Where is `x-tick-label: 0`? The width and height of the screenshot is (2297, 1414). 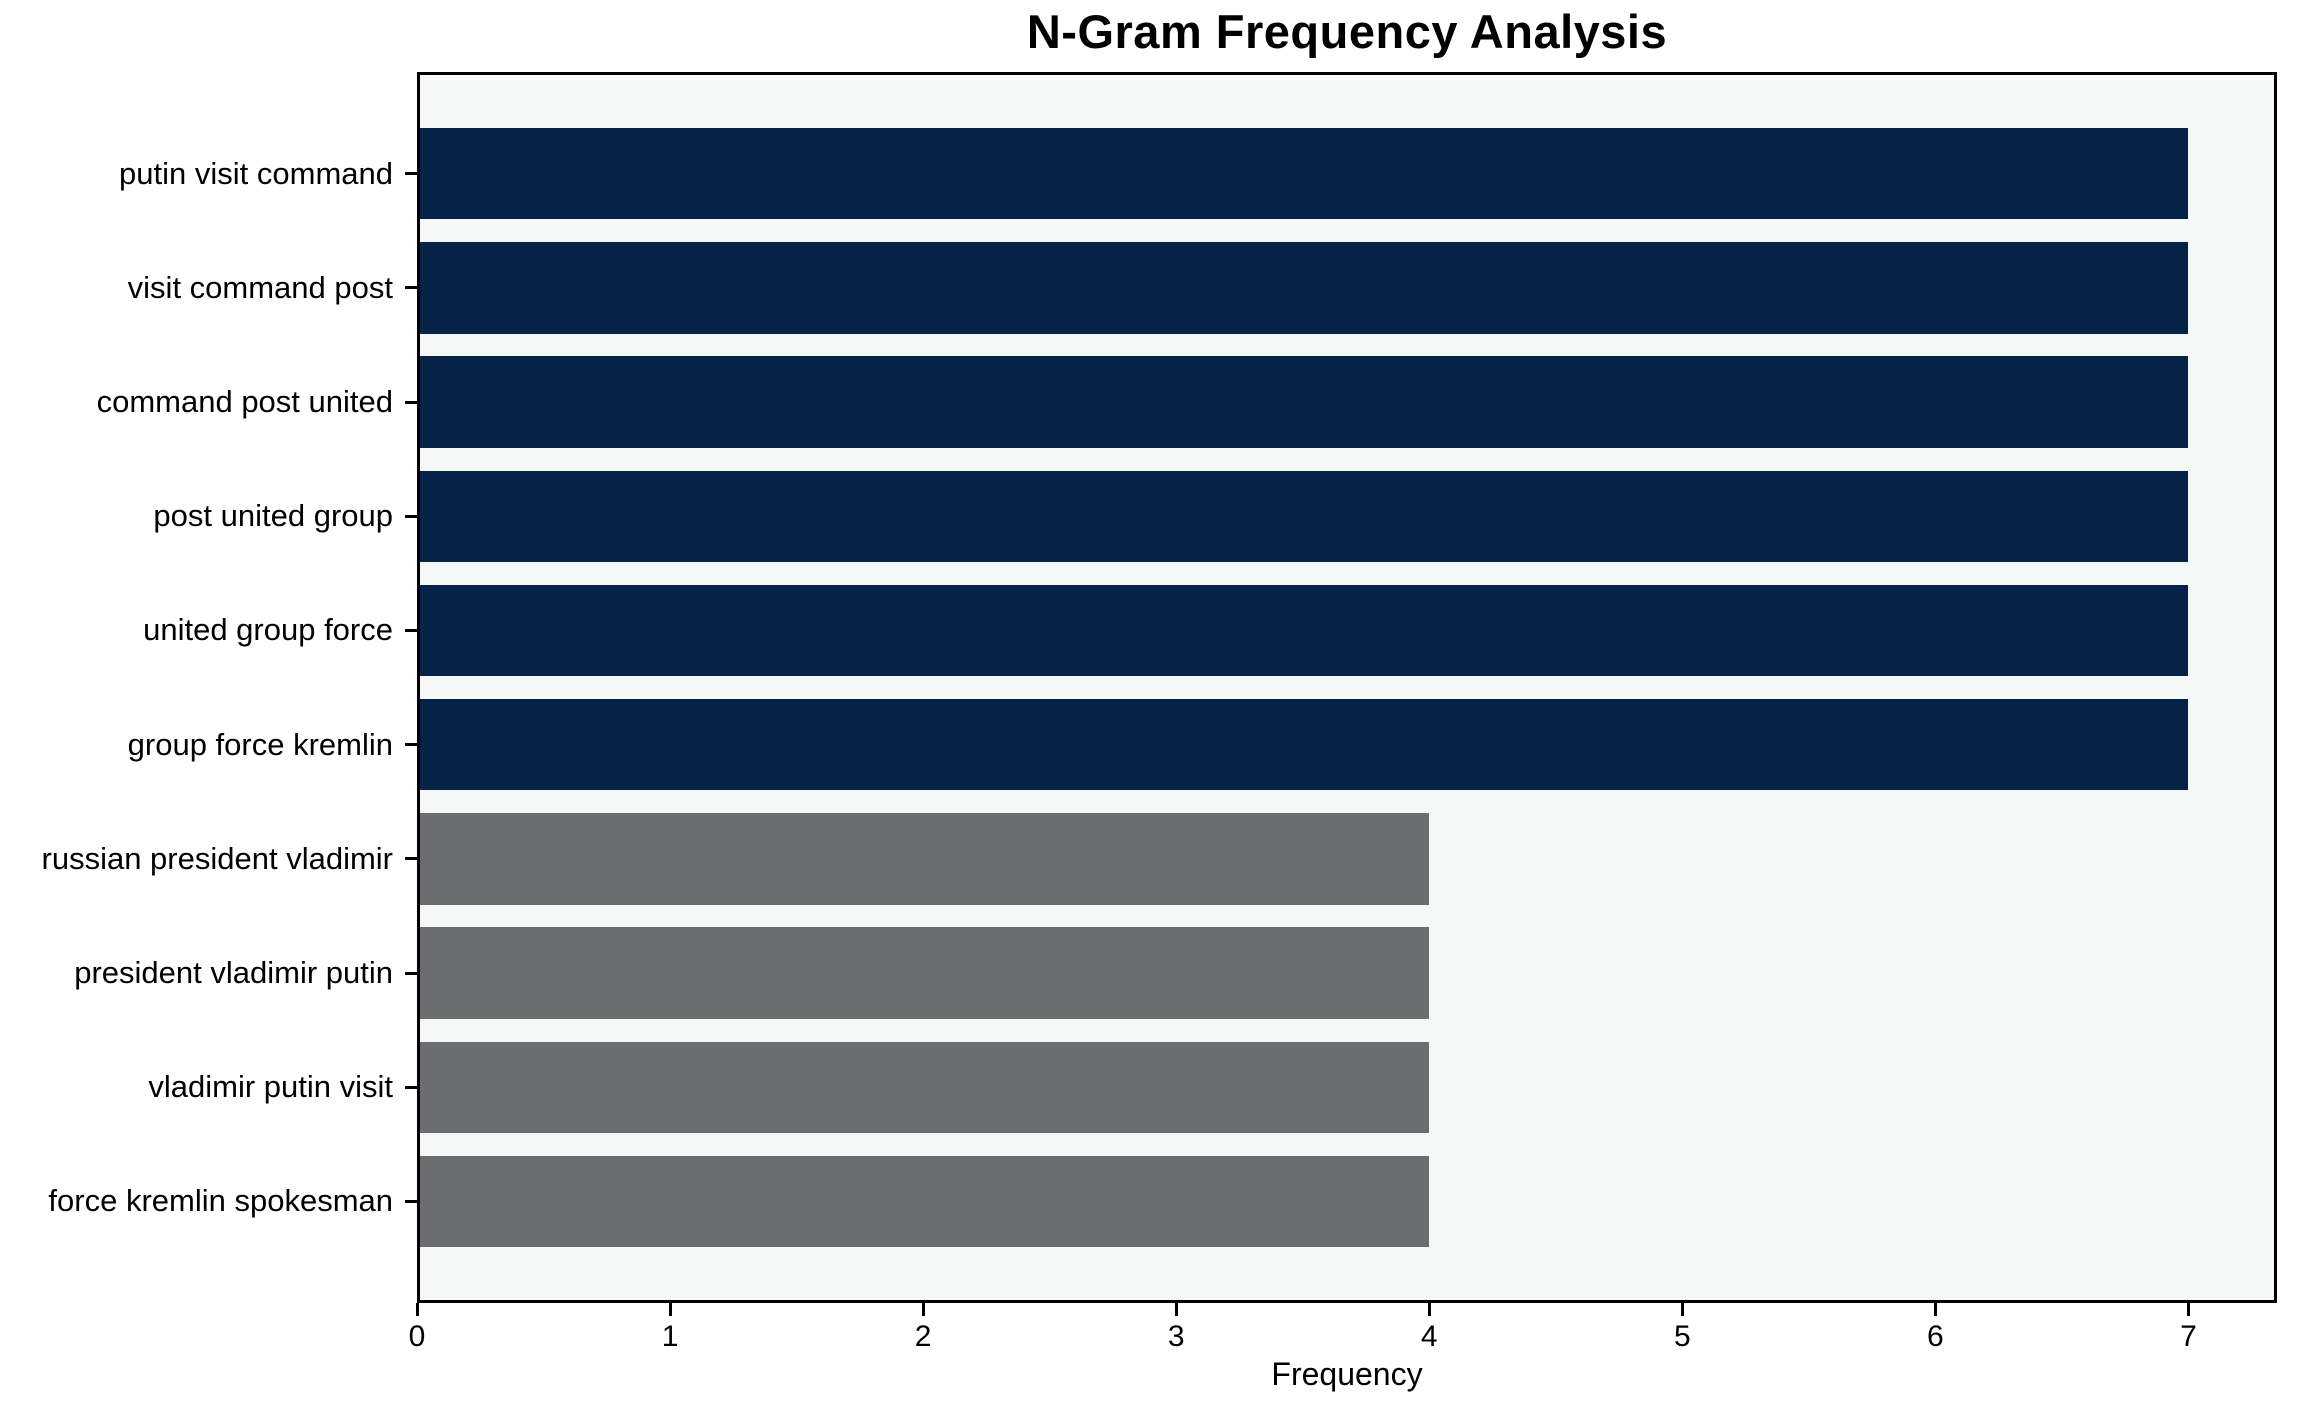
x-tick-label: 0 is located at coordinates (417, 1336).